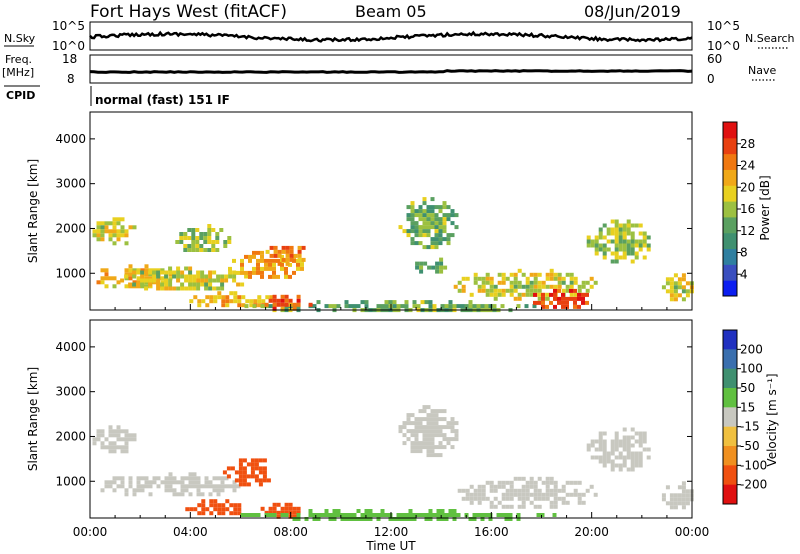 The width and height of the screenshot is (800, 554). Describe the element at coordinates (730, 340) in the screenshot. I see `colorbar-swatch` at that location.